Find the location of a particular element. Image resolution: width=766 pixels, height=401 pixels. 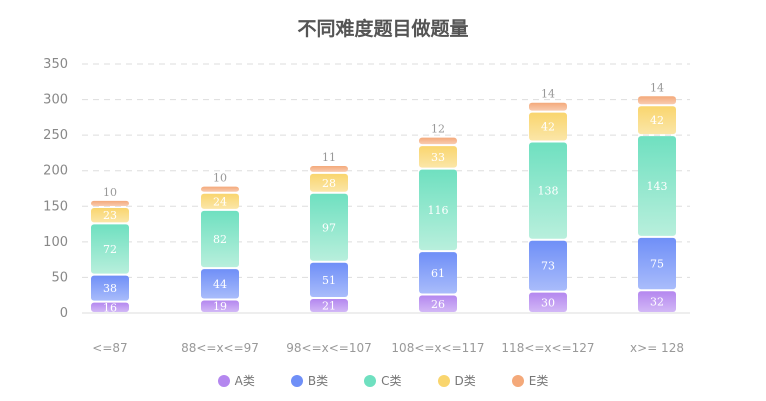

legend-item: D类 is located at coordinates (456, 380).